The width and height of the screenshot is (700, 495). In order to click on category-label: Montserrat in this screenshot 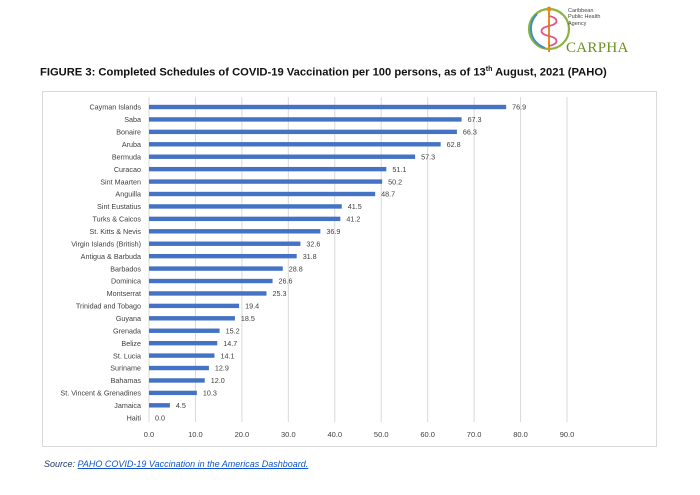, I will do `click(124, 293)`.